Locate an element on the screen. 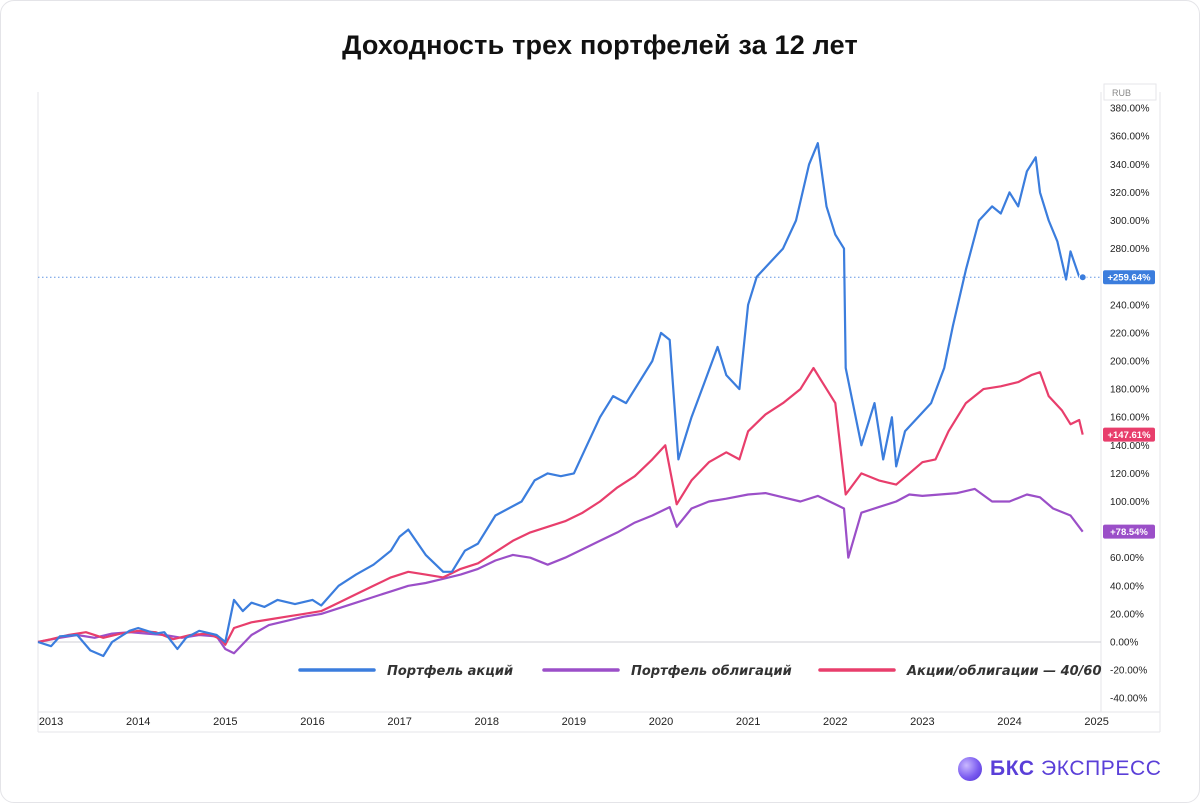 The height and width of the screenshot is (803, 1200). y-tick-label: 60.00% is located at coordinates (1127, 558).